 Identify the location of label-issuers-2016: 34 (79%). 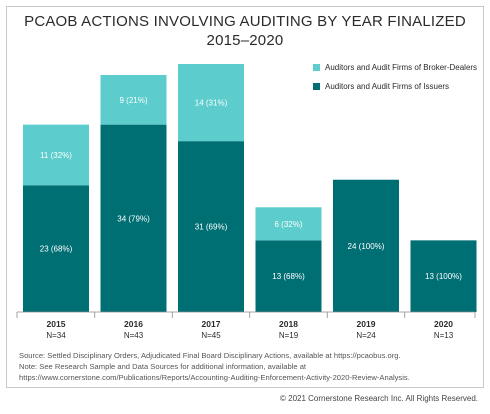
(133, 218).